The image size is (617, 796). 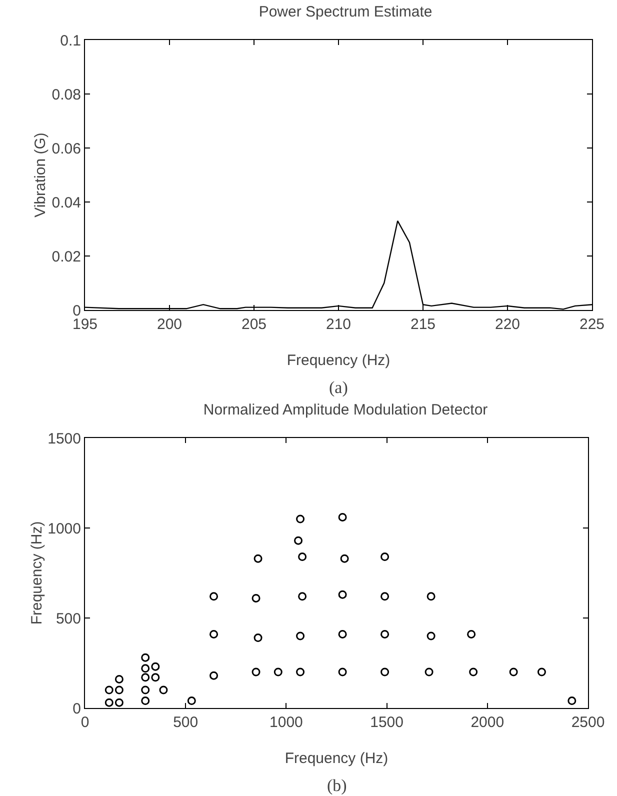 What do you see at coordinates (337, 785) in the screenshot?
I see `text: (b)` at bounding box center [337, 785].